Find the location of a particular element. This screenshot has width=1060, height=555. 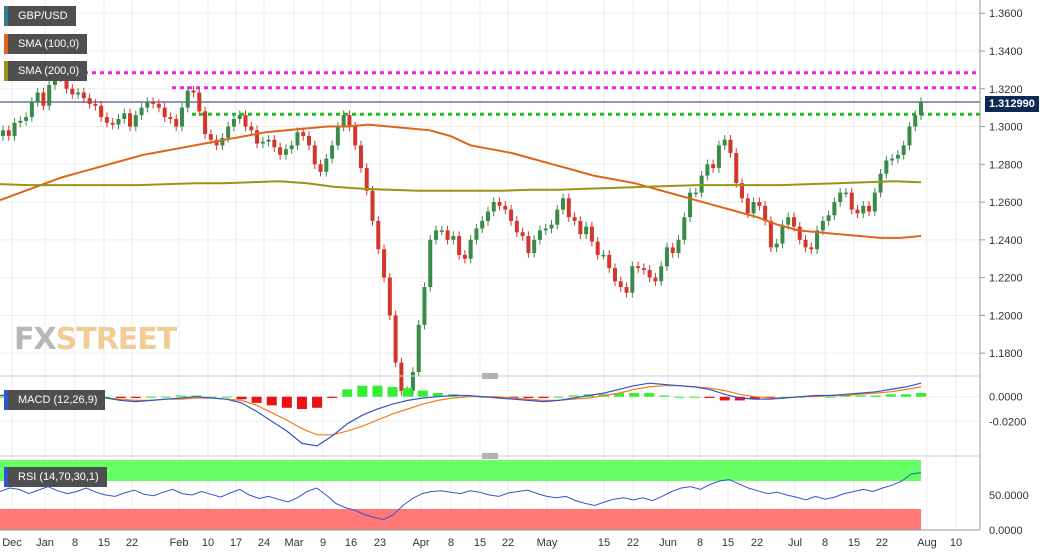

x-tick-label: 15 is located at coordinates (104, 543).